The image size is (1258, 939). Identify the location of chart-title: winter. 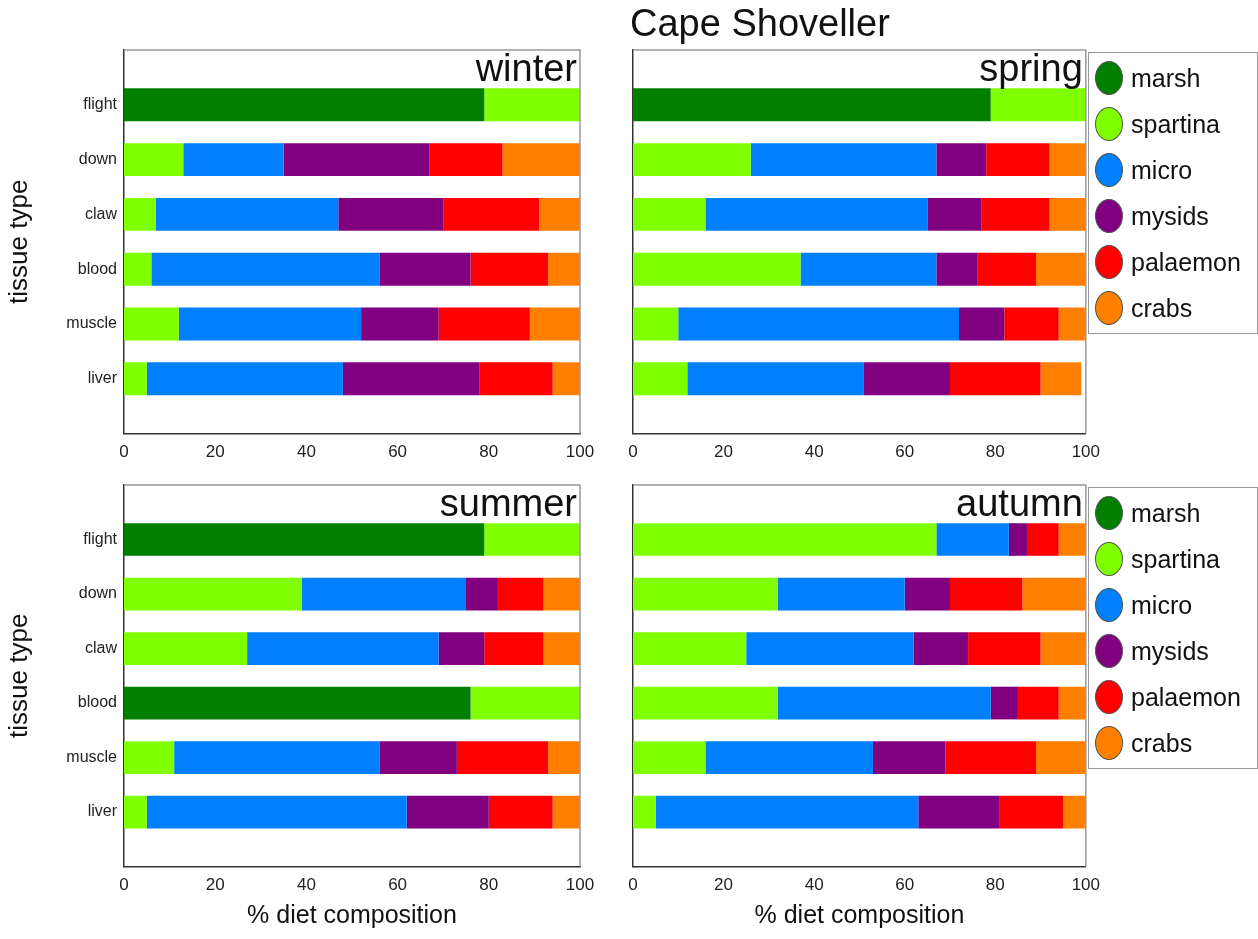
(526, 68).